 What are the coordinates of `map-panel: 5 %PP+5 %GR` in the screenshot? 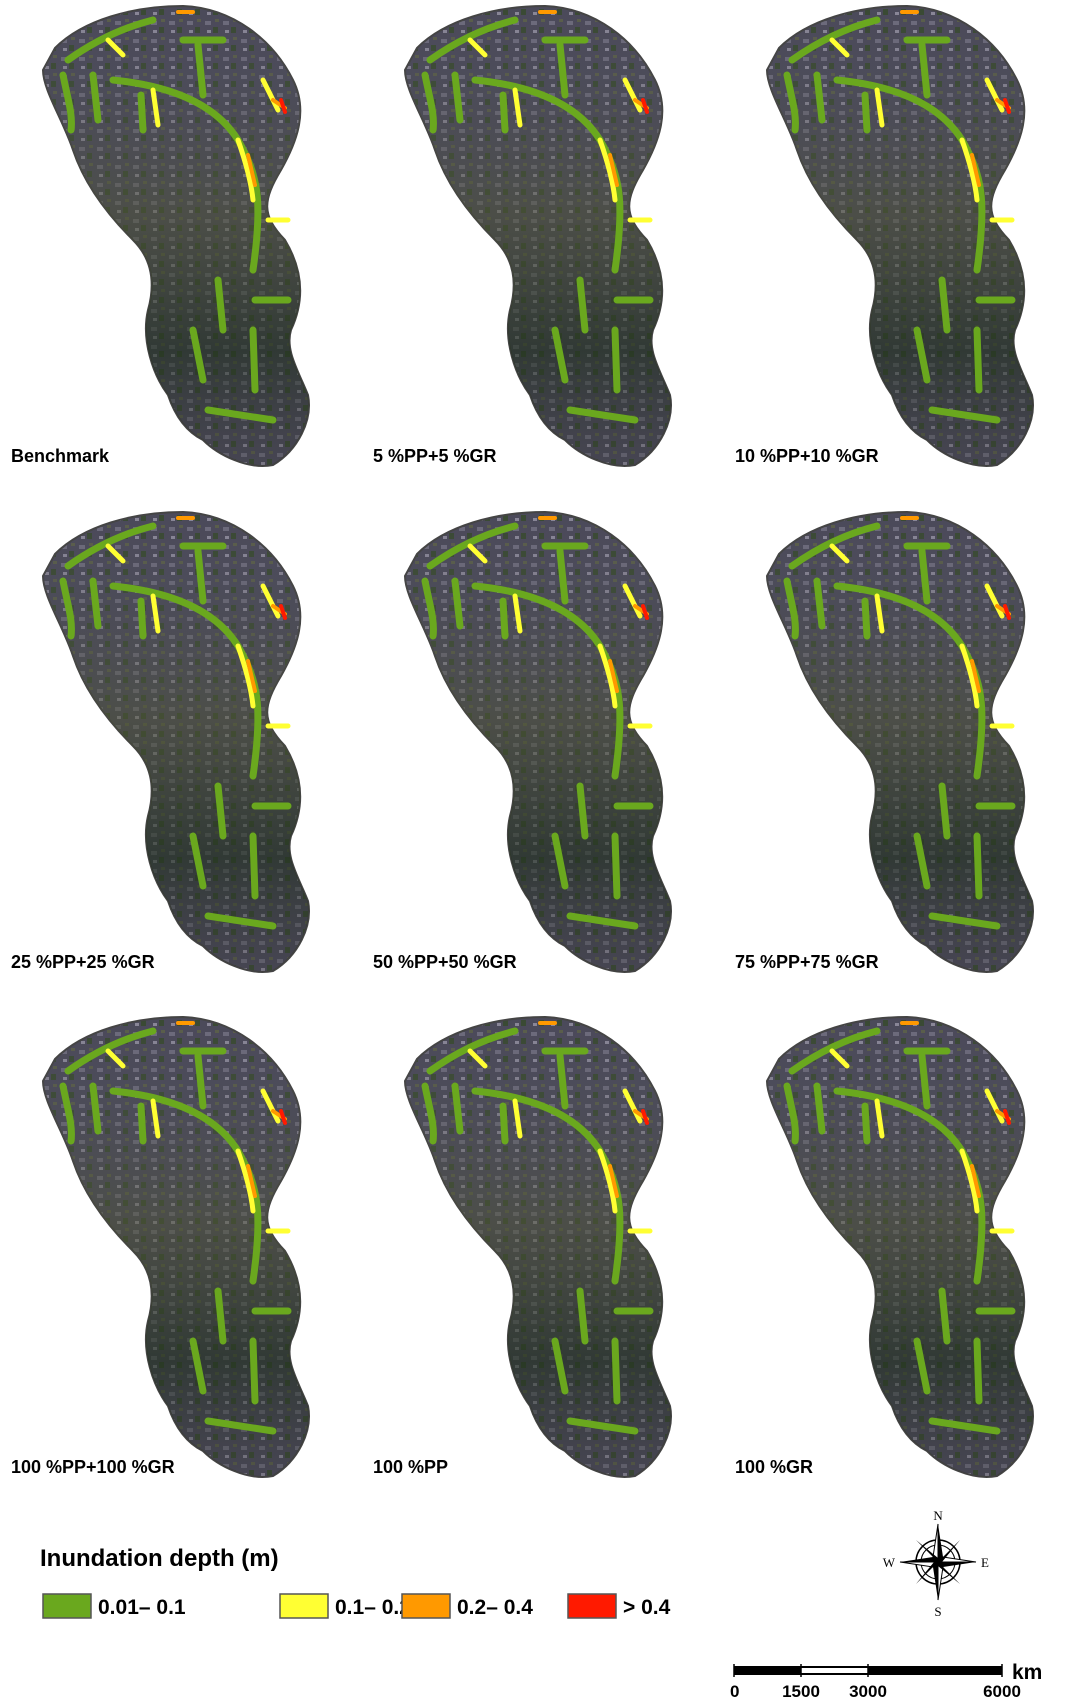 It's located at (522, 236).